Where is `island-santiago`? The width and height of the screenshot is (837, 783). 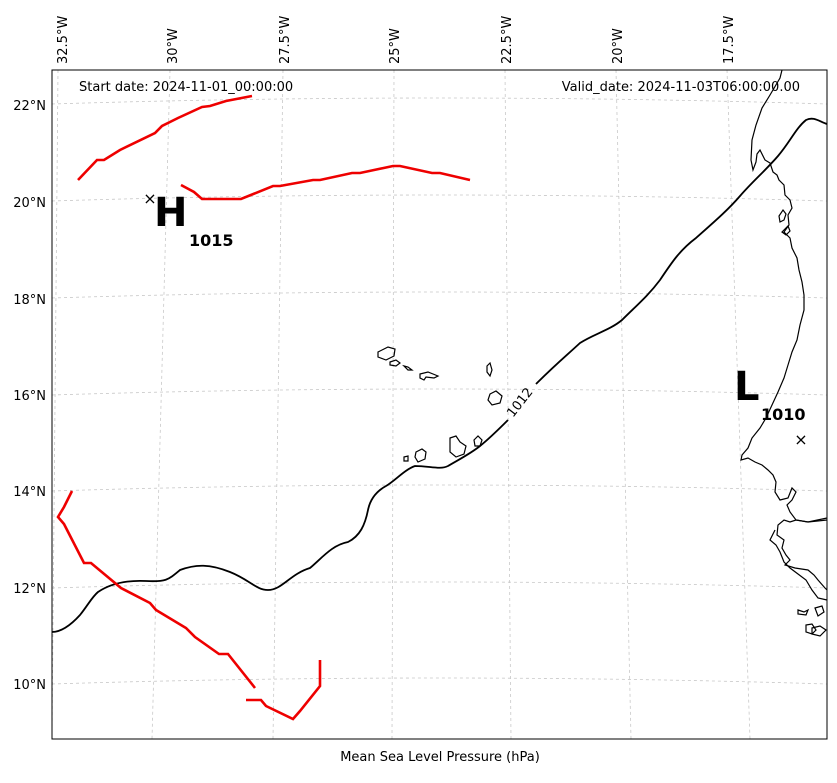 island-santiago is located at coordinates (458, 446).